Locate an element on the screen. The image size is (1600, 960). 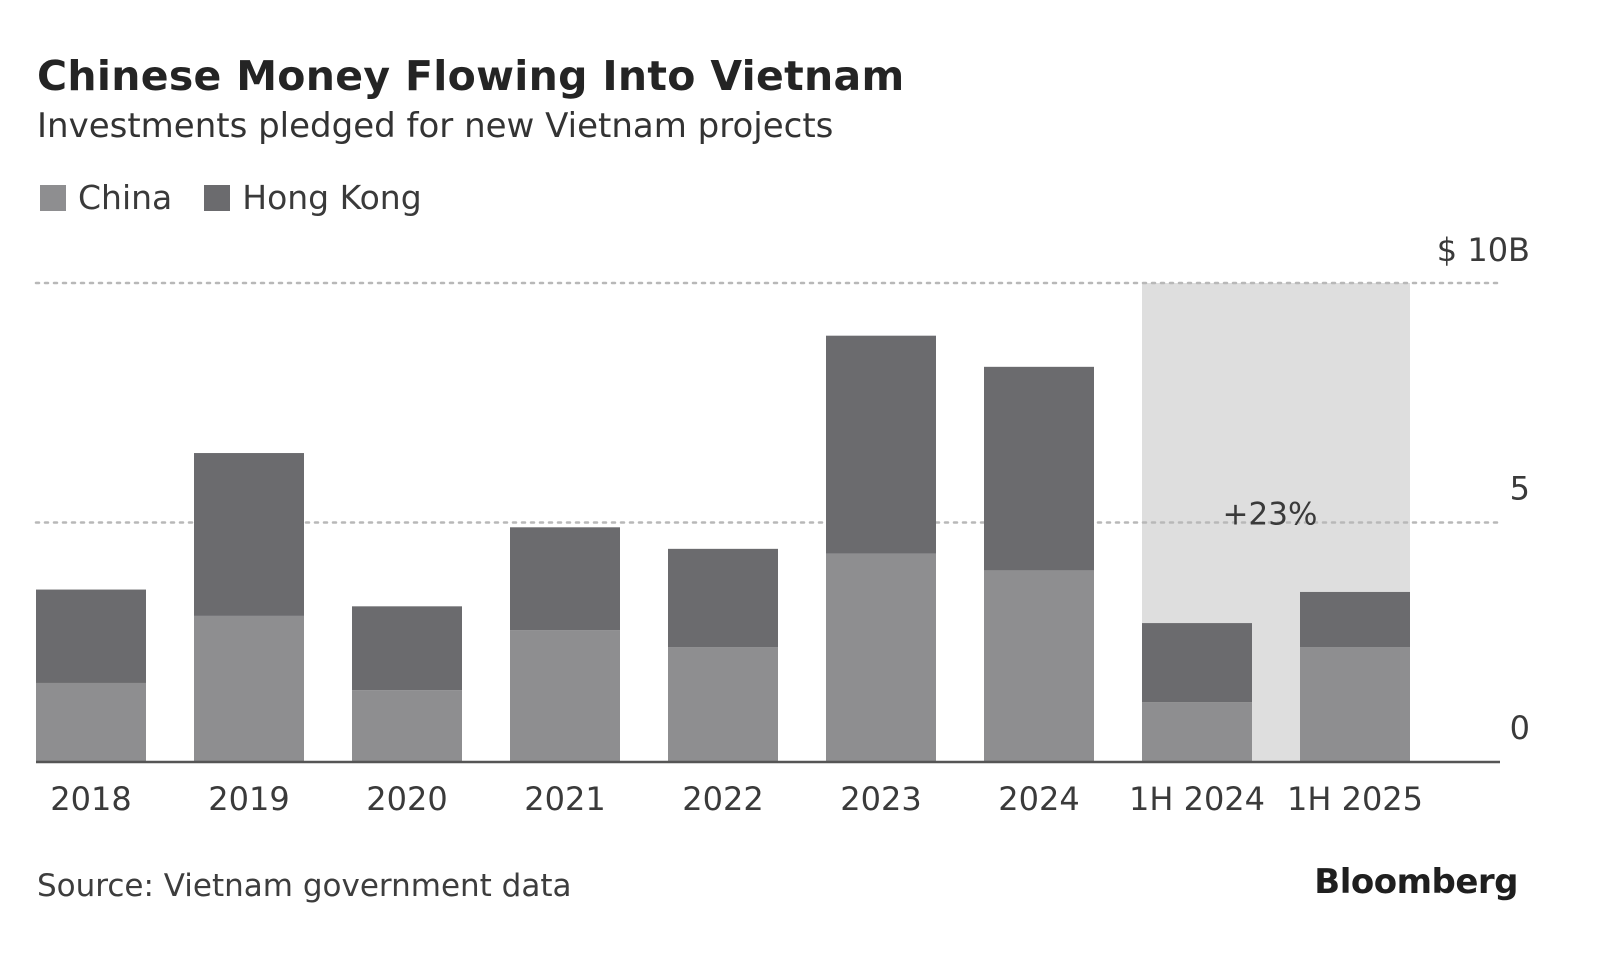
y-tick-label: 0 is located at coordinates (1520, 728).